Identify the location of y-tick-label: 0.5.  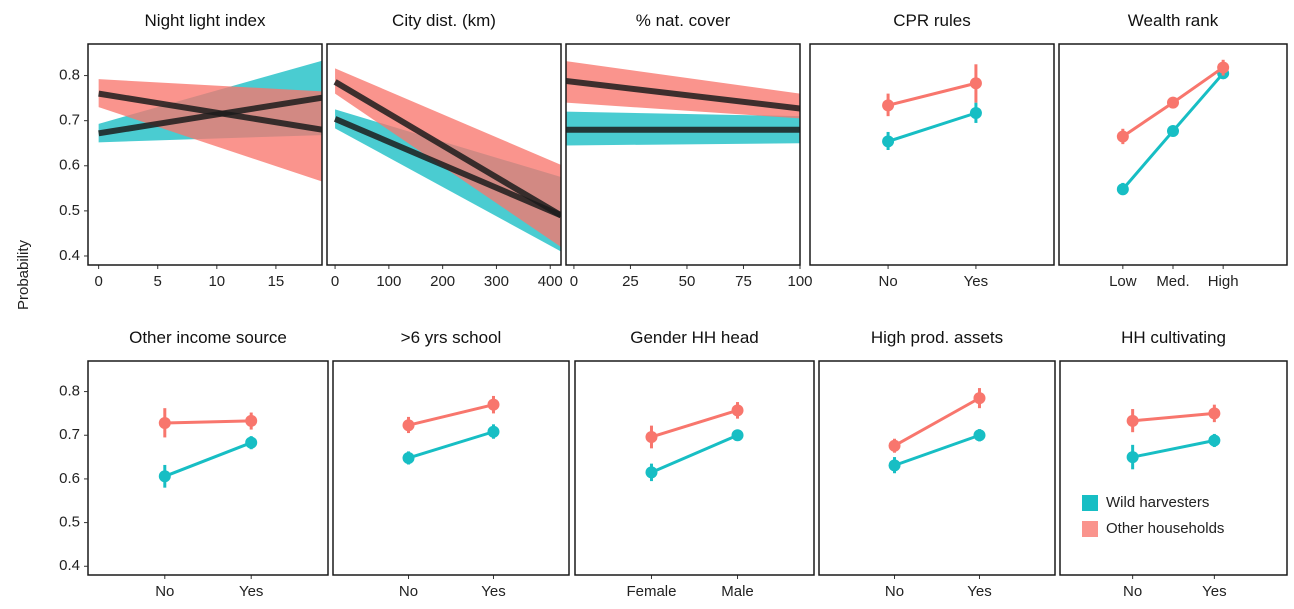
(69, 210).